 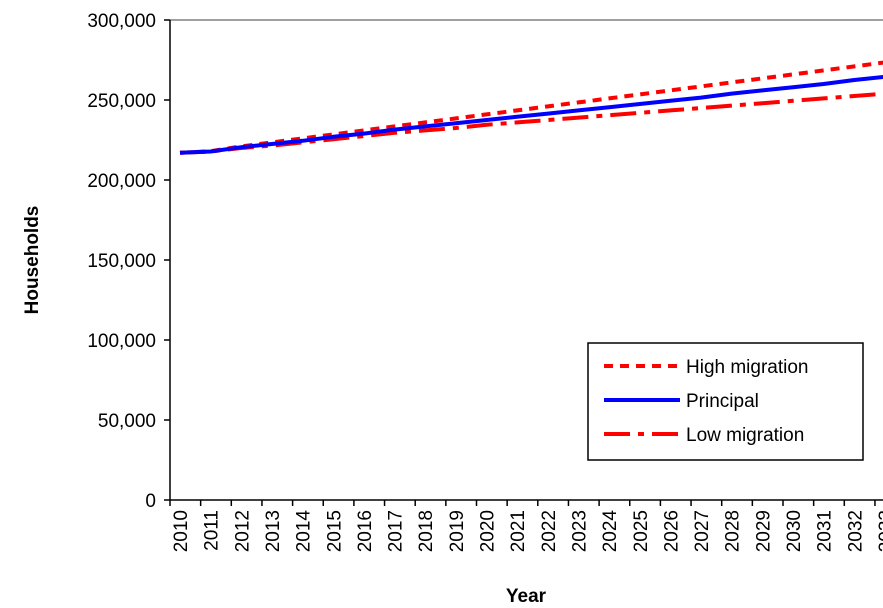 I want to click on x-tick-label: 2031, so click(x=825, y=531).